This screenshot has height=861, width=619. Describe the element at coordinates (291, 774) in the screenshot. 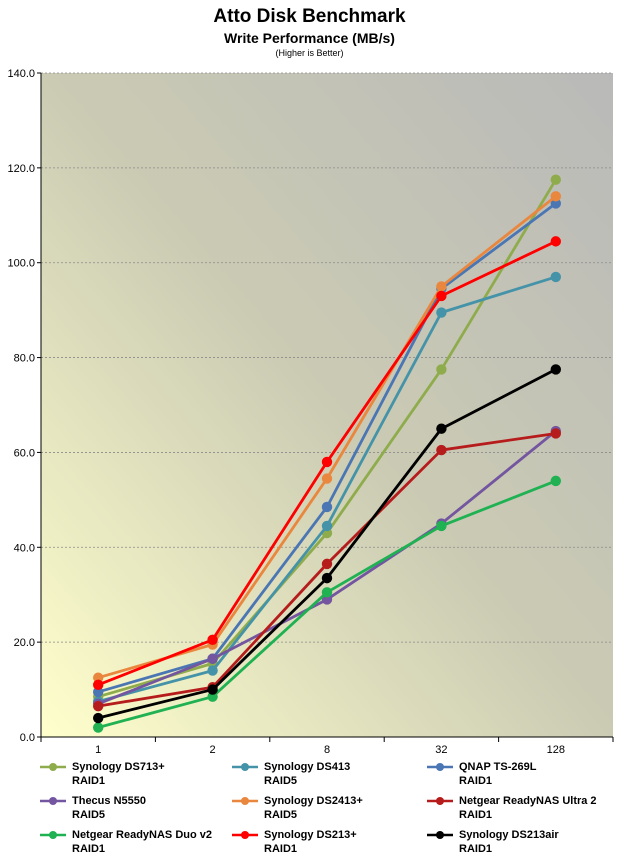

I see `legend-item: Synology DS413 RAID5` at that location.